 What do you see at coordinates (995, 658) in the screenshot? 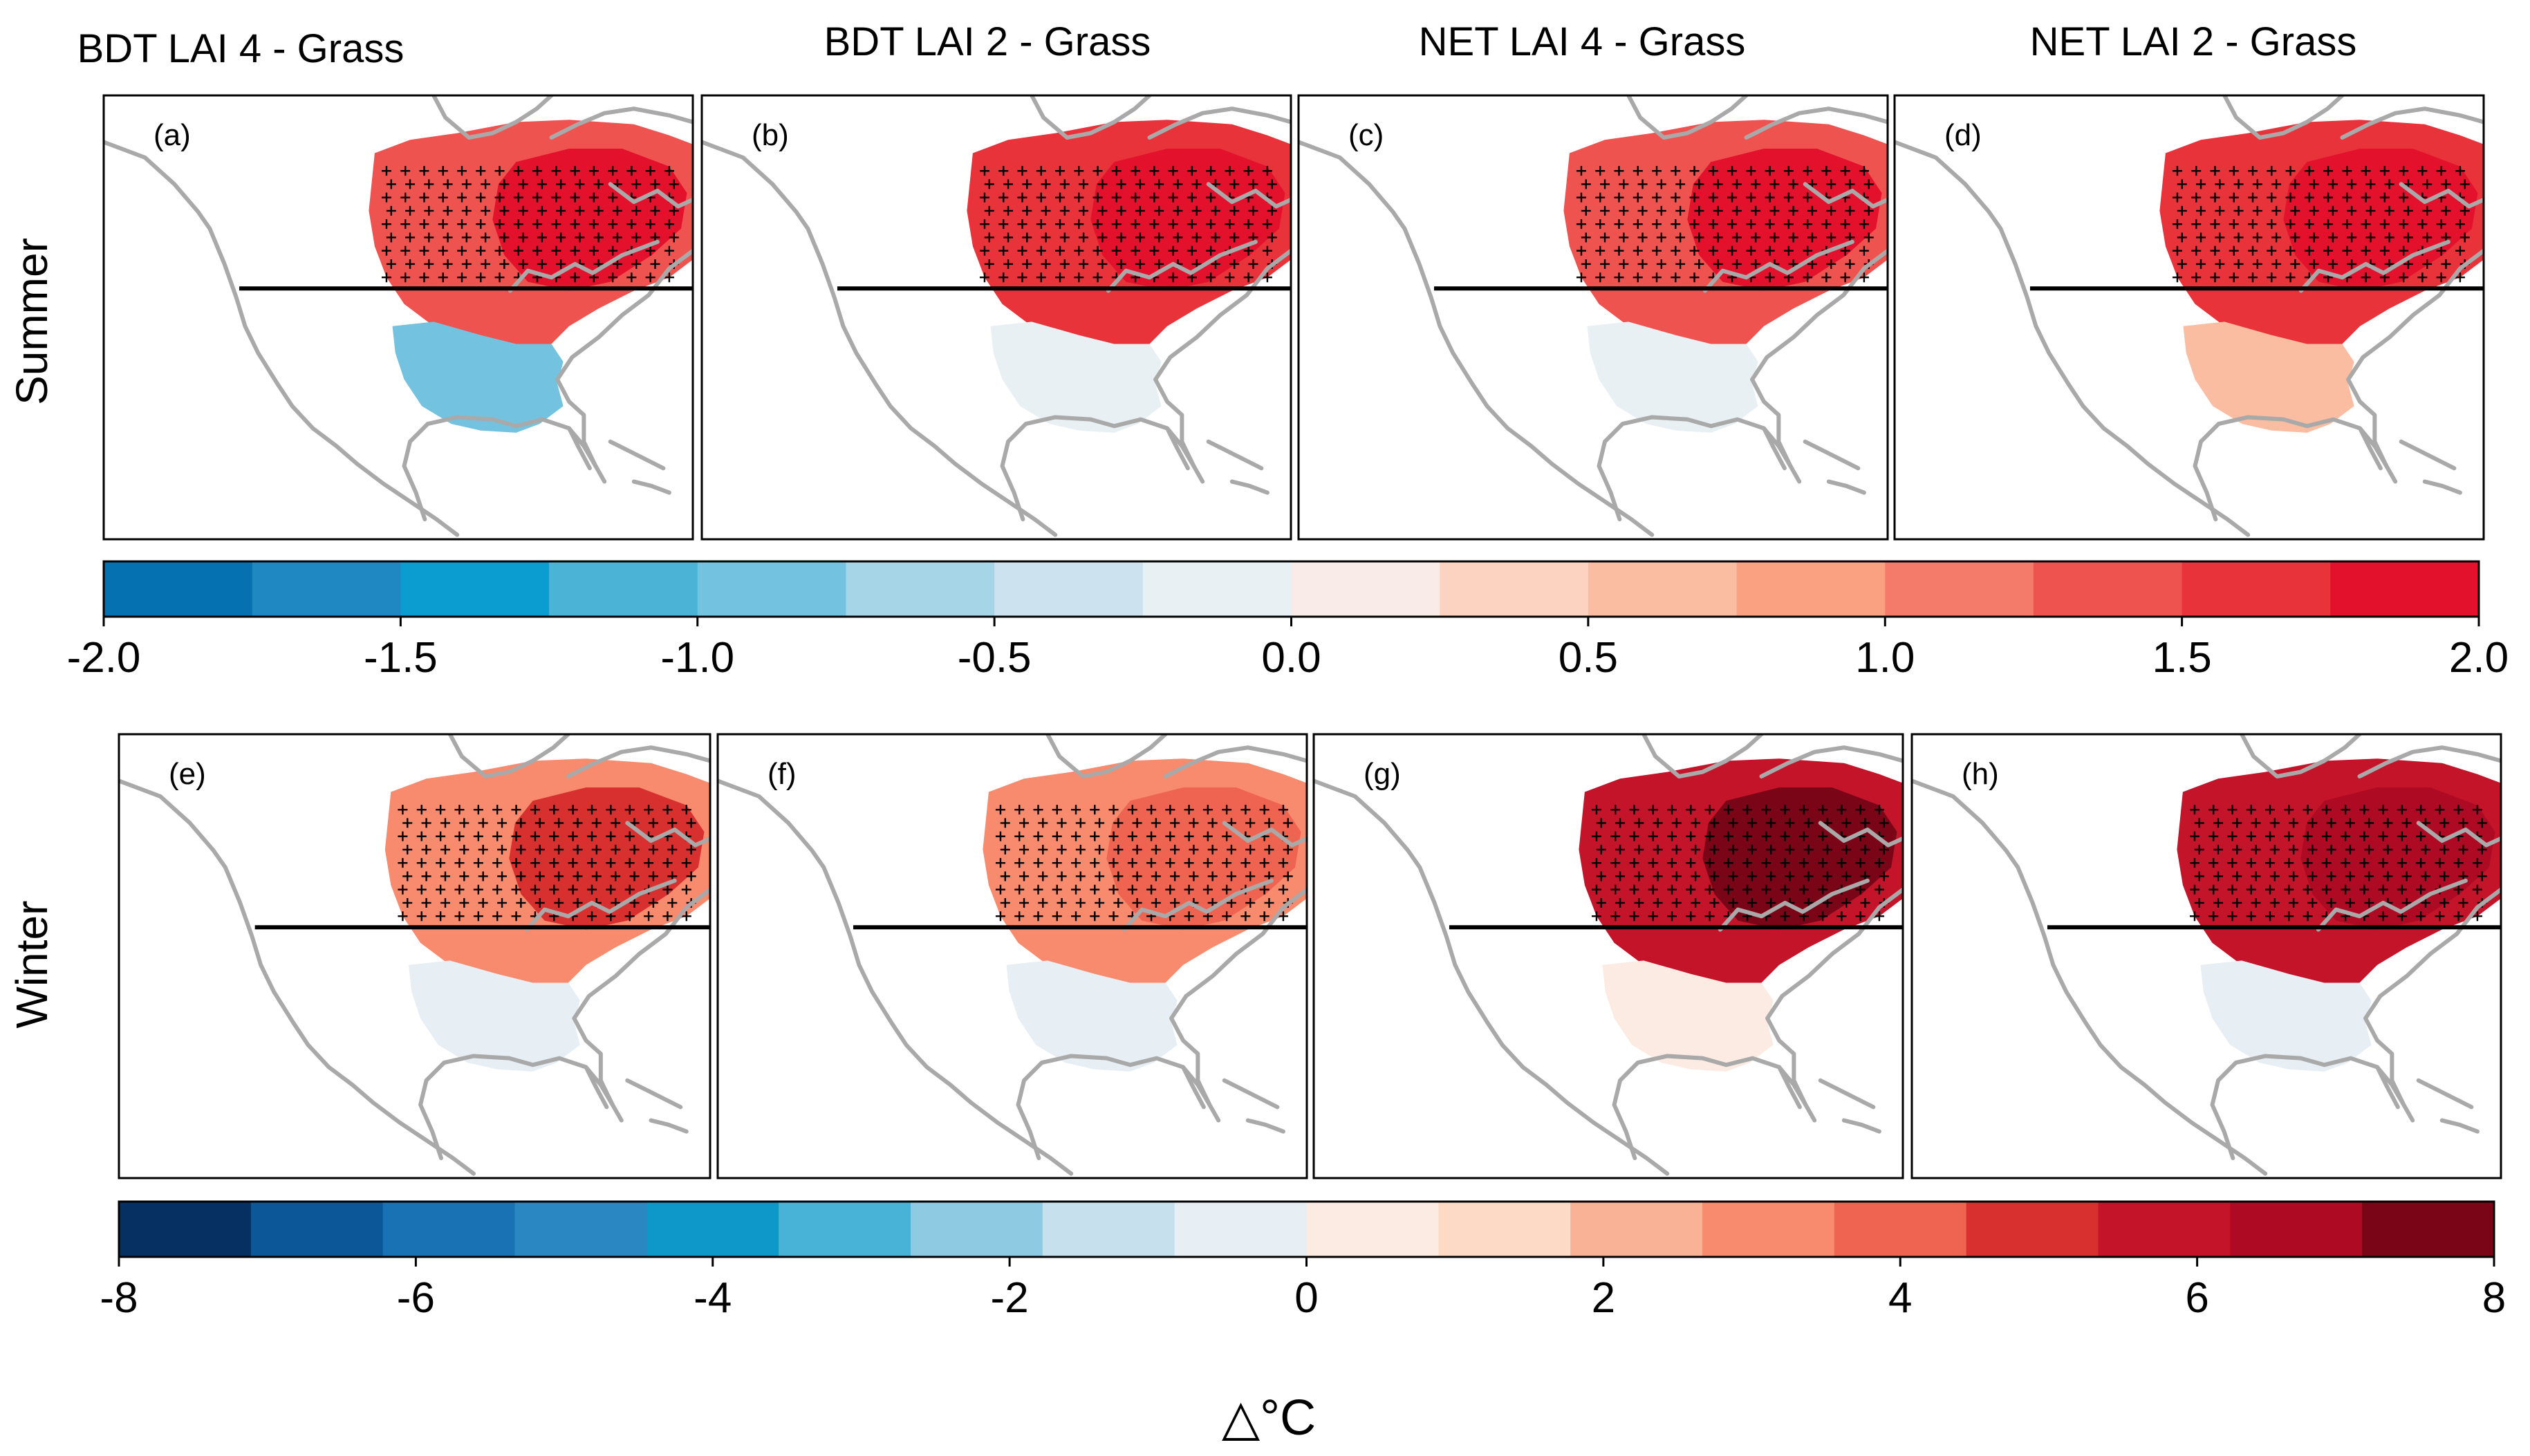
I see `colorbar-tick-label: -0.5` at bounding box center [995, 658].